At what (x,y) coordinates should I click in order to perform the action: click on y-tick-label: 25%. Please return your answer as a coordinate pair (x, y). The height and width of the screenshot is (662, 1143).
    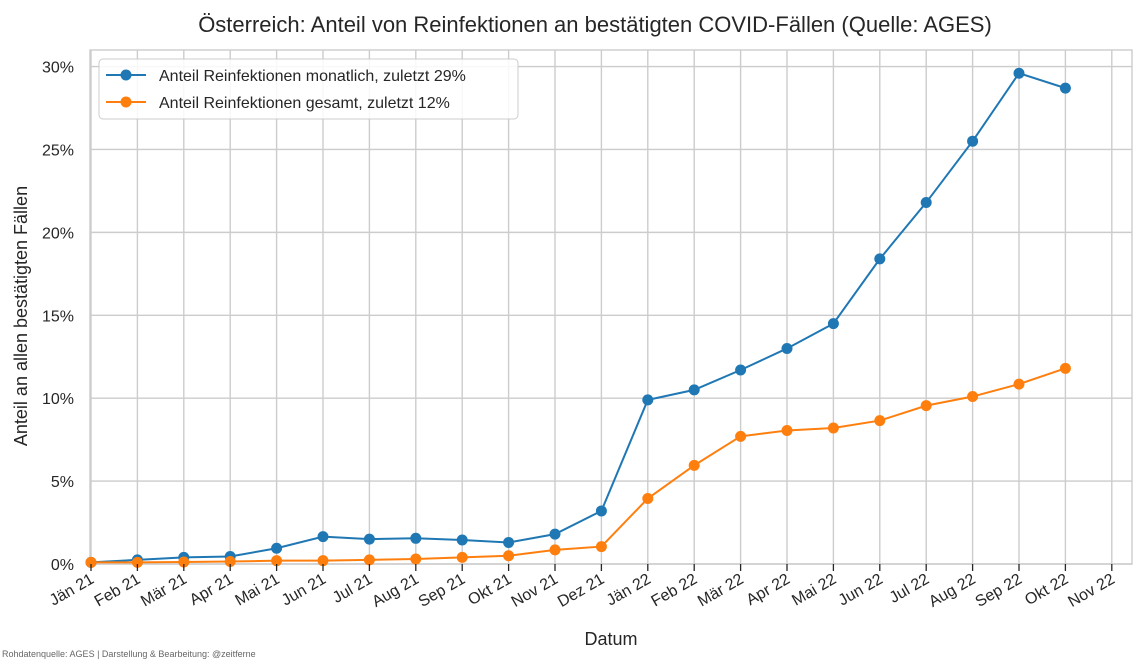
    Looking at the image, I should click on (58, 150).